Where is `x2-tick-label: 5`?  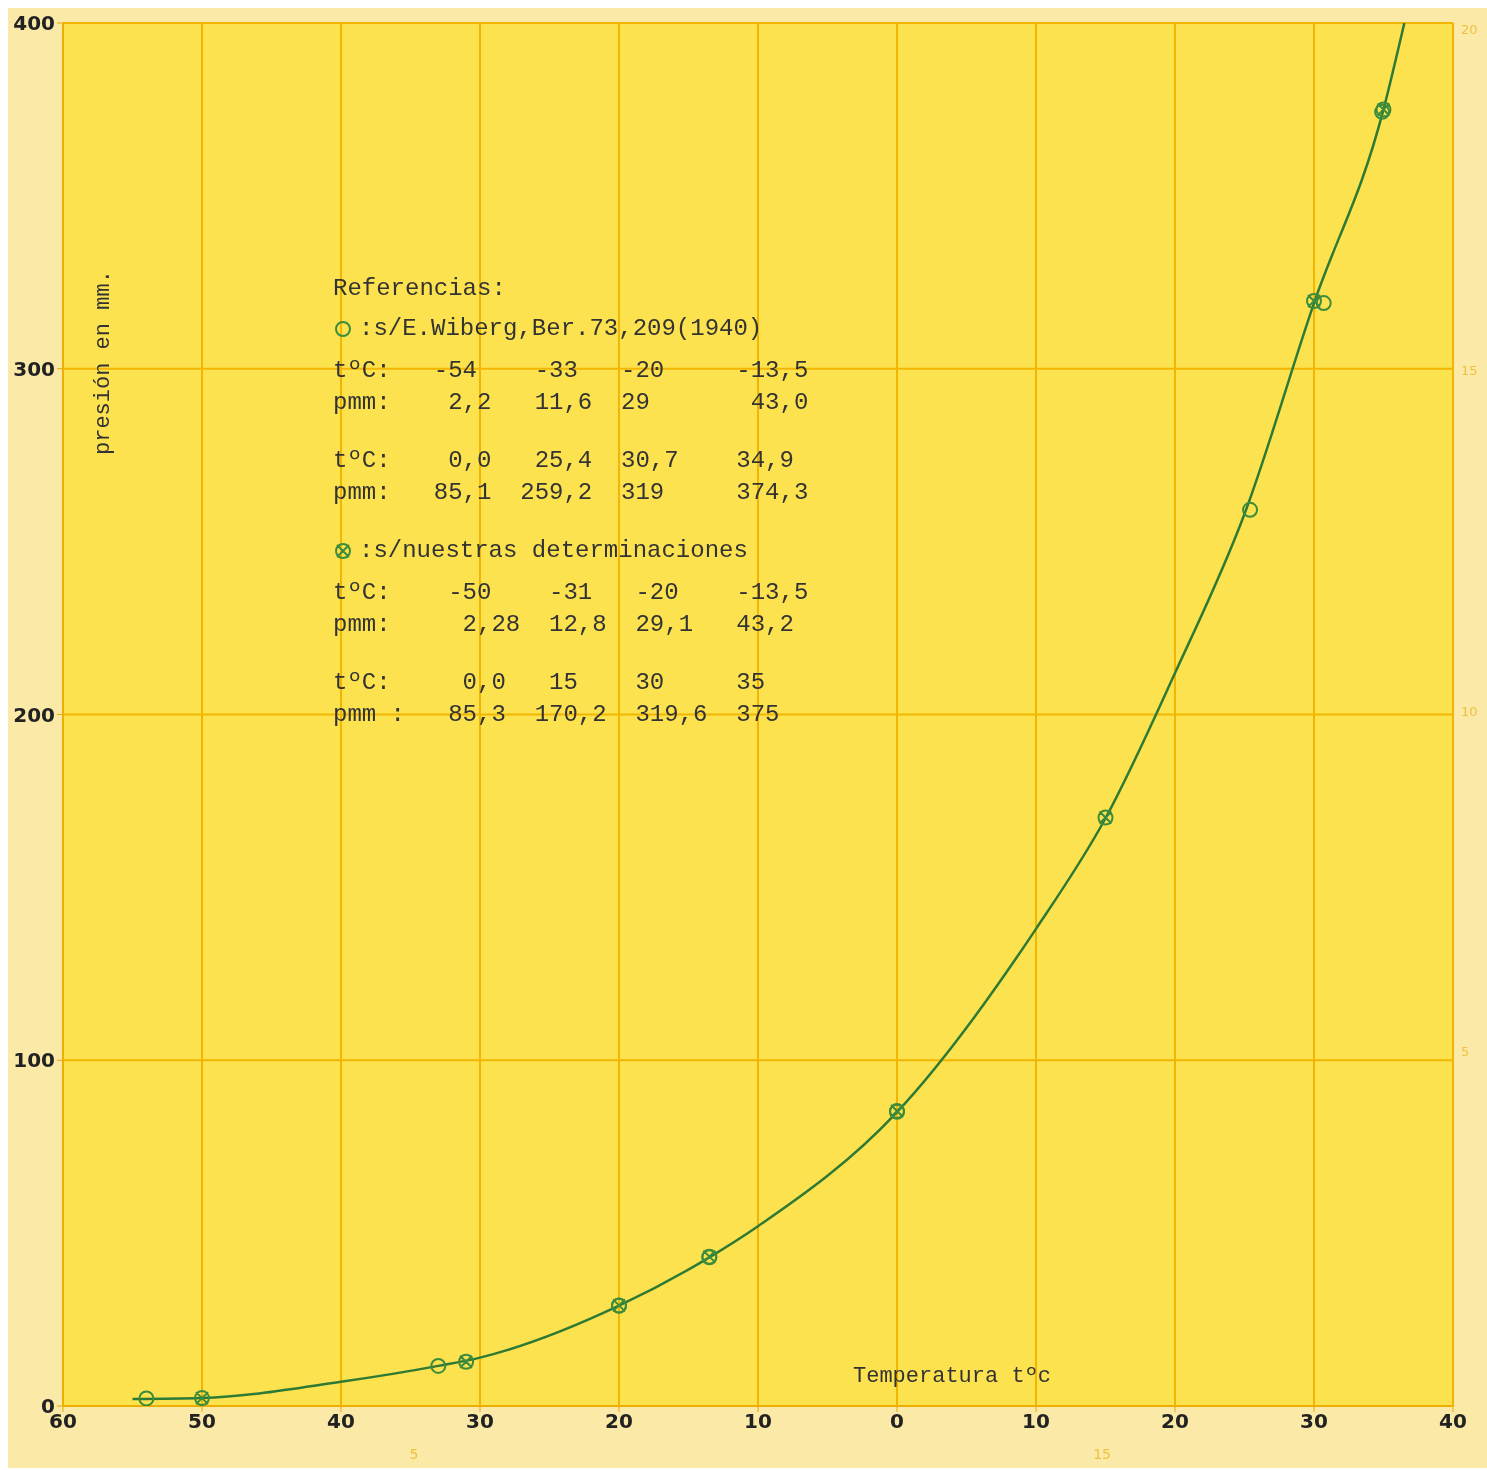
x2-tick-label: 5 is located at coordinates (414, 1453).